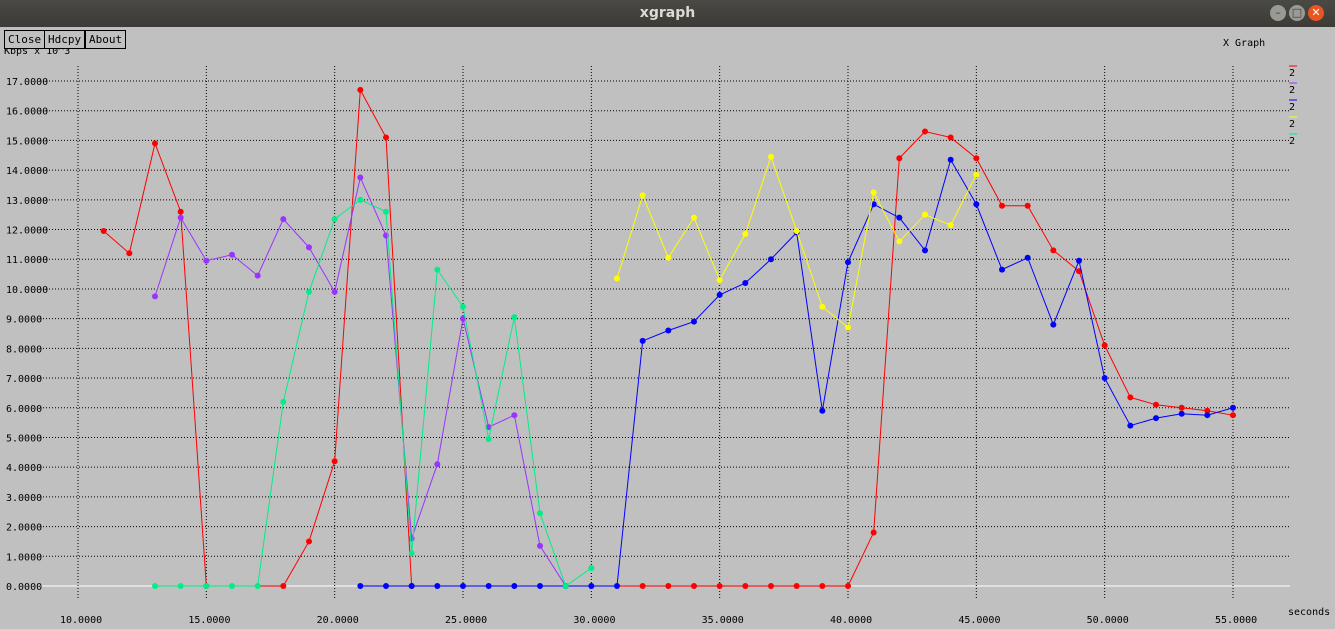 This screenshot has height=629, width=1335. Describe the element at coordinates (594, 620) in the screenshot. I see `x-tick-label: 30.0000` at that location.